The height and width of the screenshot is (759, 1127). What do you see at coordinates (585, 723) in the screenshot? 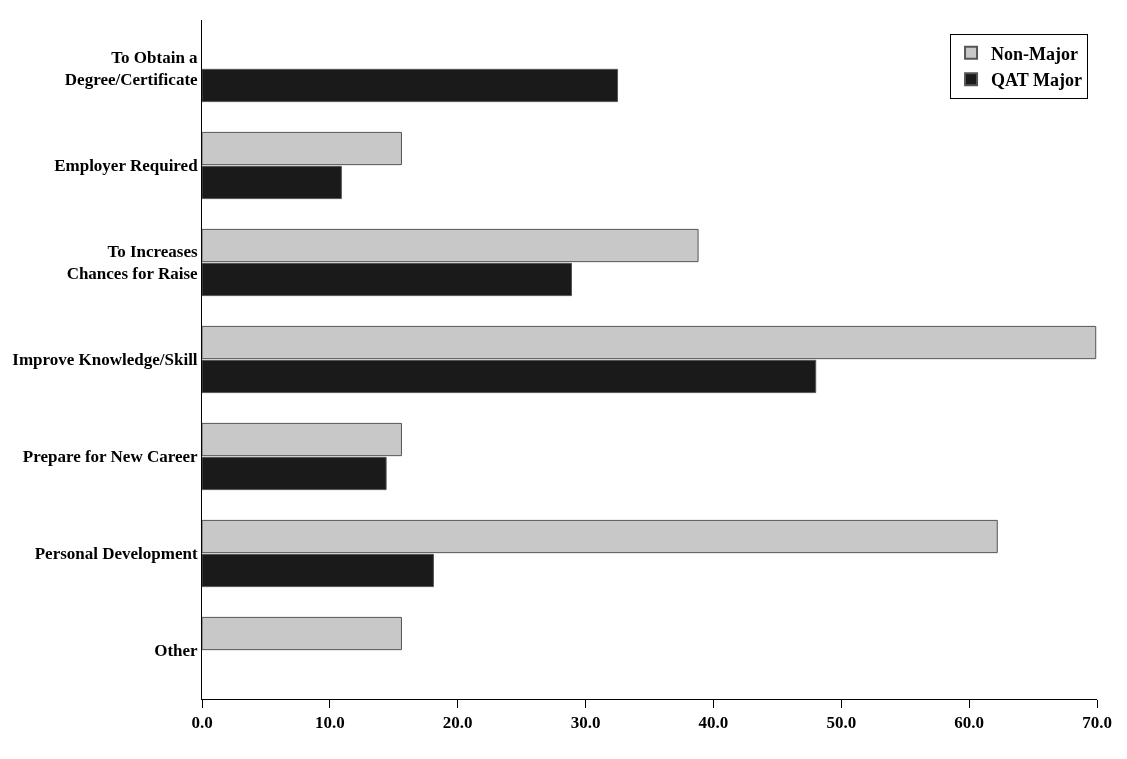
I see `x-tick-label: 30.0` at bounding box center [585, 723].